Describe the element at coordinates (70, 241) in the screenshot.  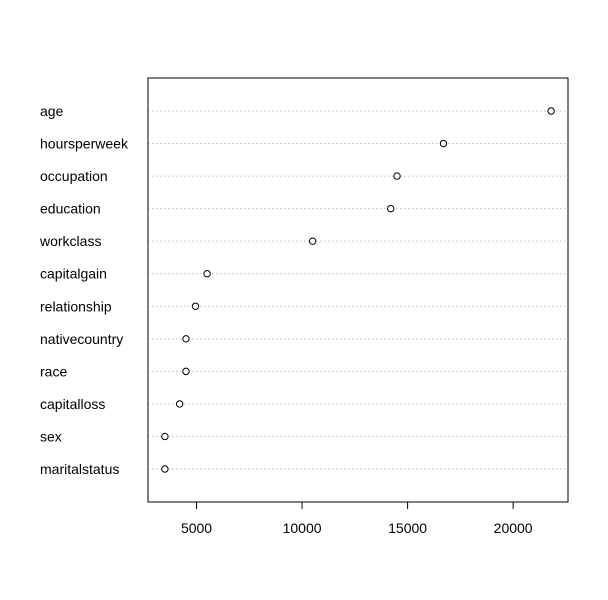
I see `category-label-workclass: workclass` at that location.